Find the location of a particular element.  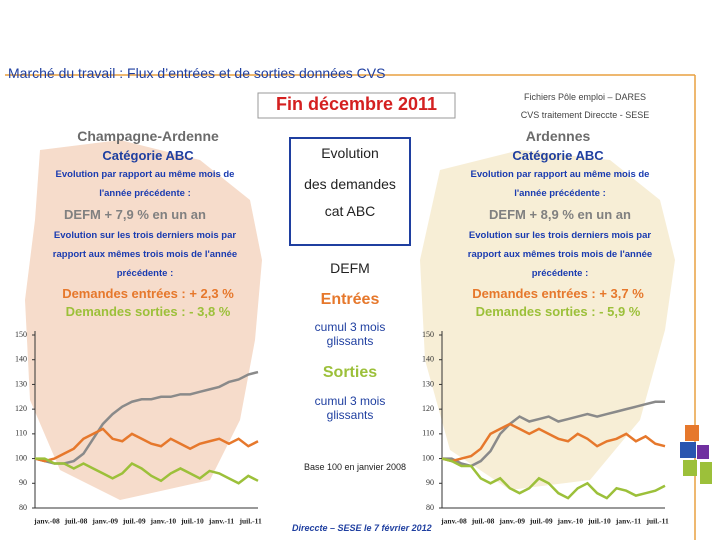

legend-entries: Entrées is located at coordinates (350, 299).